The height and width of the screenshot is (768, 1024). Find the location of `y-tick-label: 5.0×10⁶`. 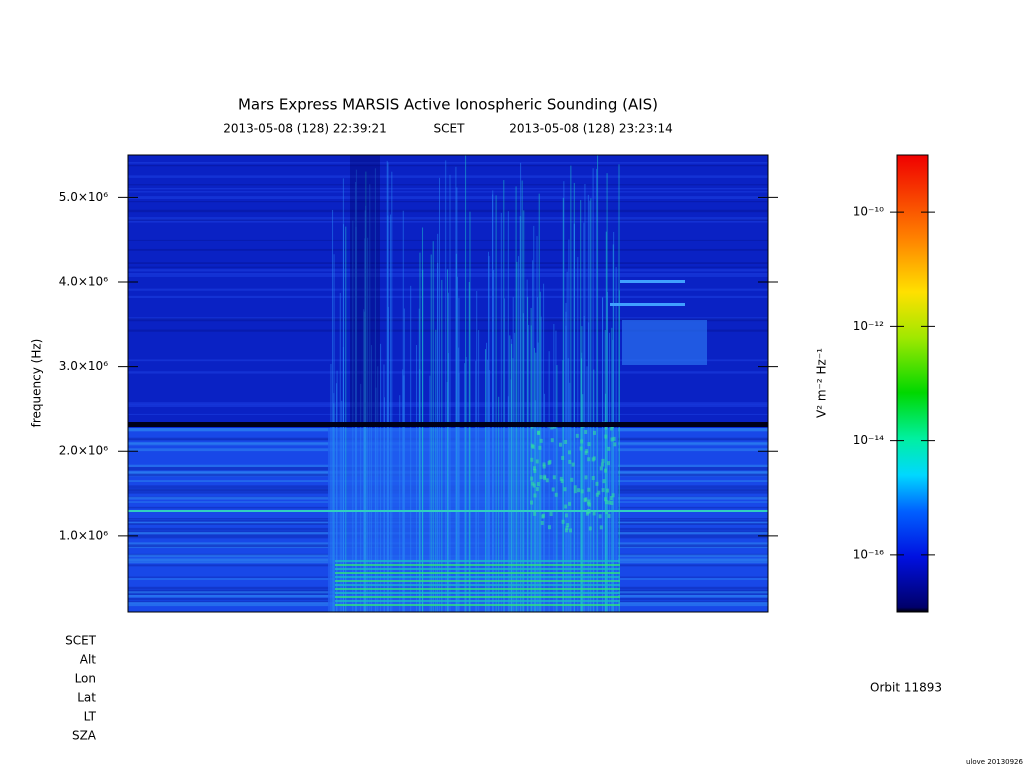

y-tick-label: 5.0×10⁶ is located at coordinates (83, 197).